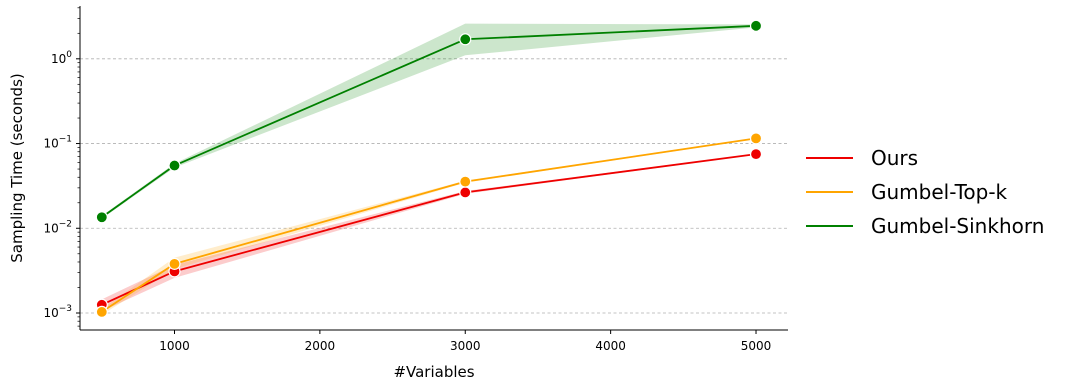 This screenshot has width=1077, height=383. What do you see at coordinates (433, 372) in the screenshot?
I see `x-axis-label: #Variables` at bounding box center [433, 372].